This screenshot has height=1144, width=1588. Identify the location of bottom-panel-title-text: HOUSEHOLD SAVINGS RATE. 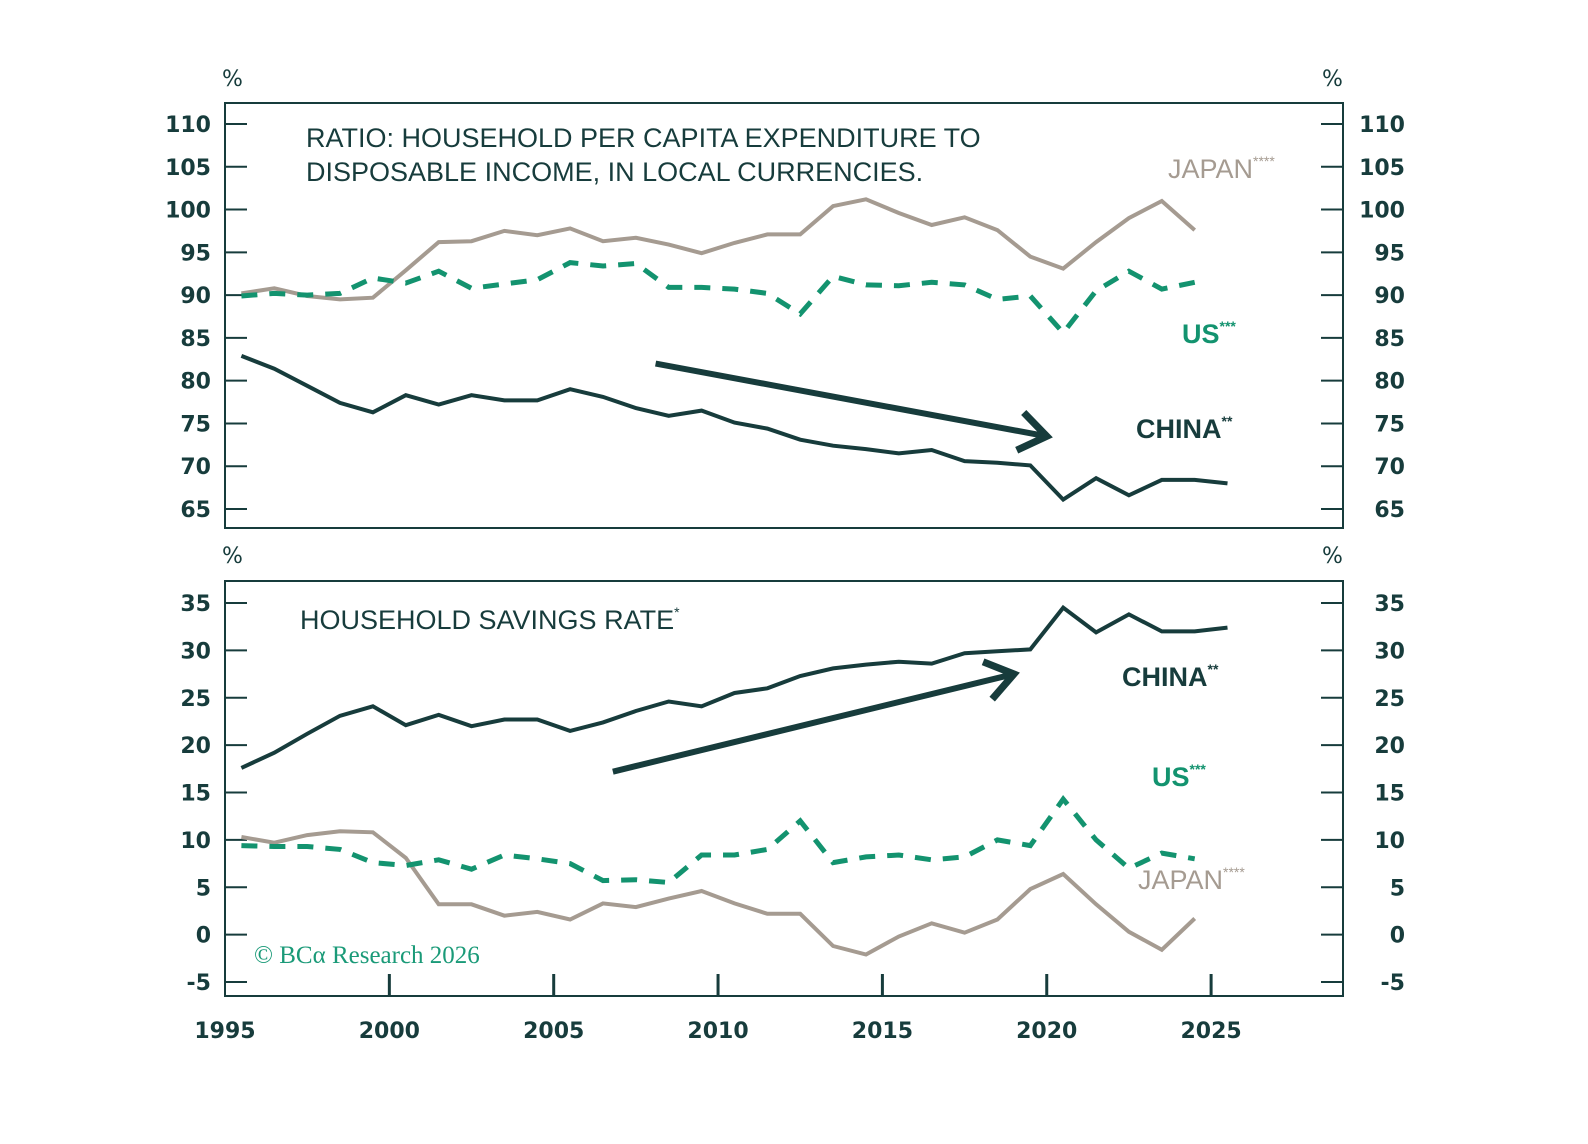
(487, 620).